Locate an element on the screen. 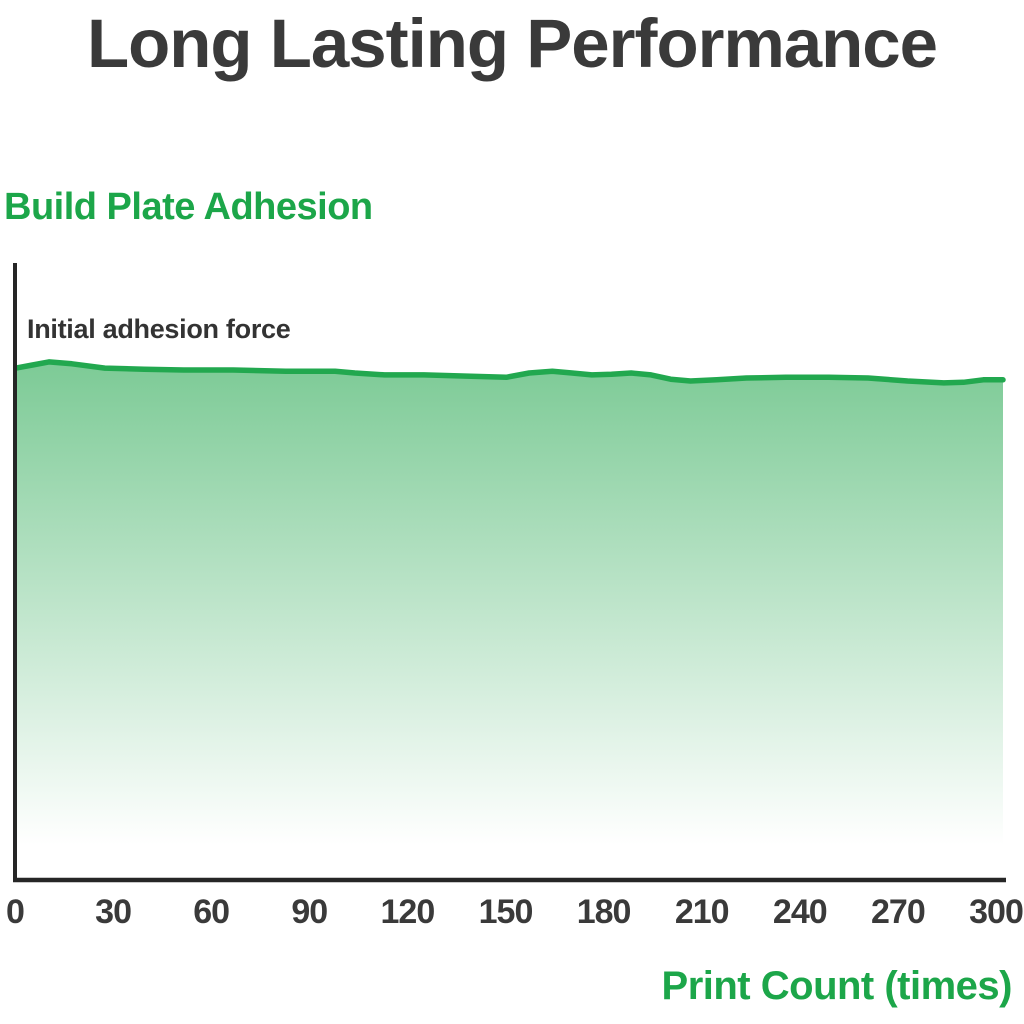 The height and width of the screenshot is (1024, 1024). x-tick-label-60: 60 is located at coordinates (211, 912).